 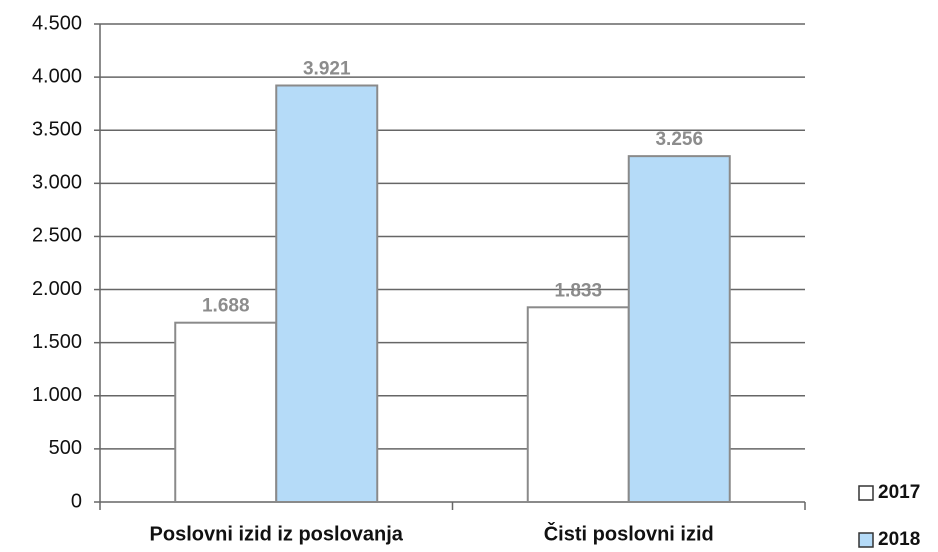 I want to click on data-label: 3.256, so click(x=679, y=139).